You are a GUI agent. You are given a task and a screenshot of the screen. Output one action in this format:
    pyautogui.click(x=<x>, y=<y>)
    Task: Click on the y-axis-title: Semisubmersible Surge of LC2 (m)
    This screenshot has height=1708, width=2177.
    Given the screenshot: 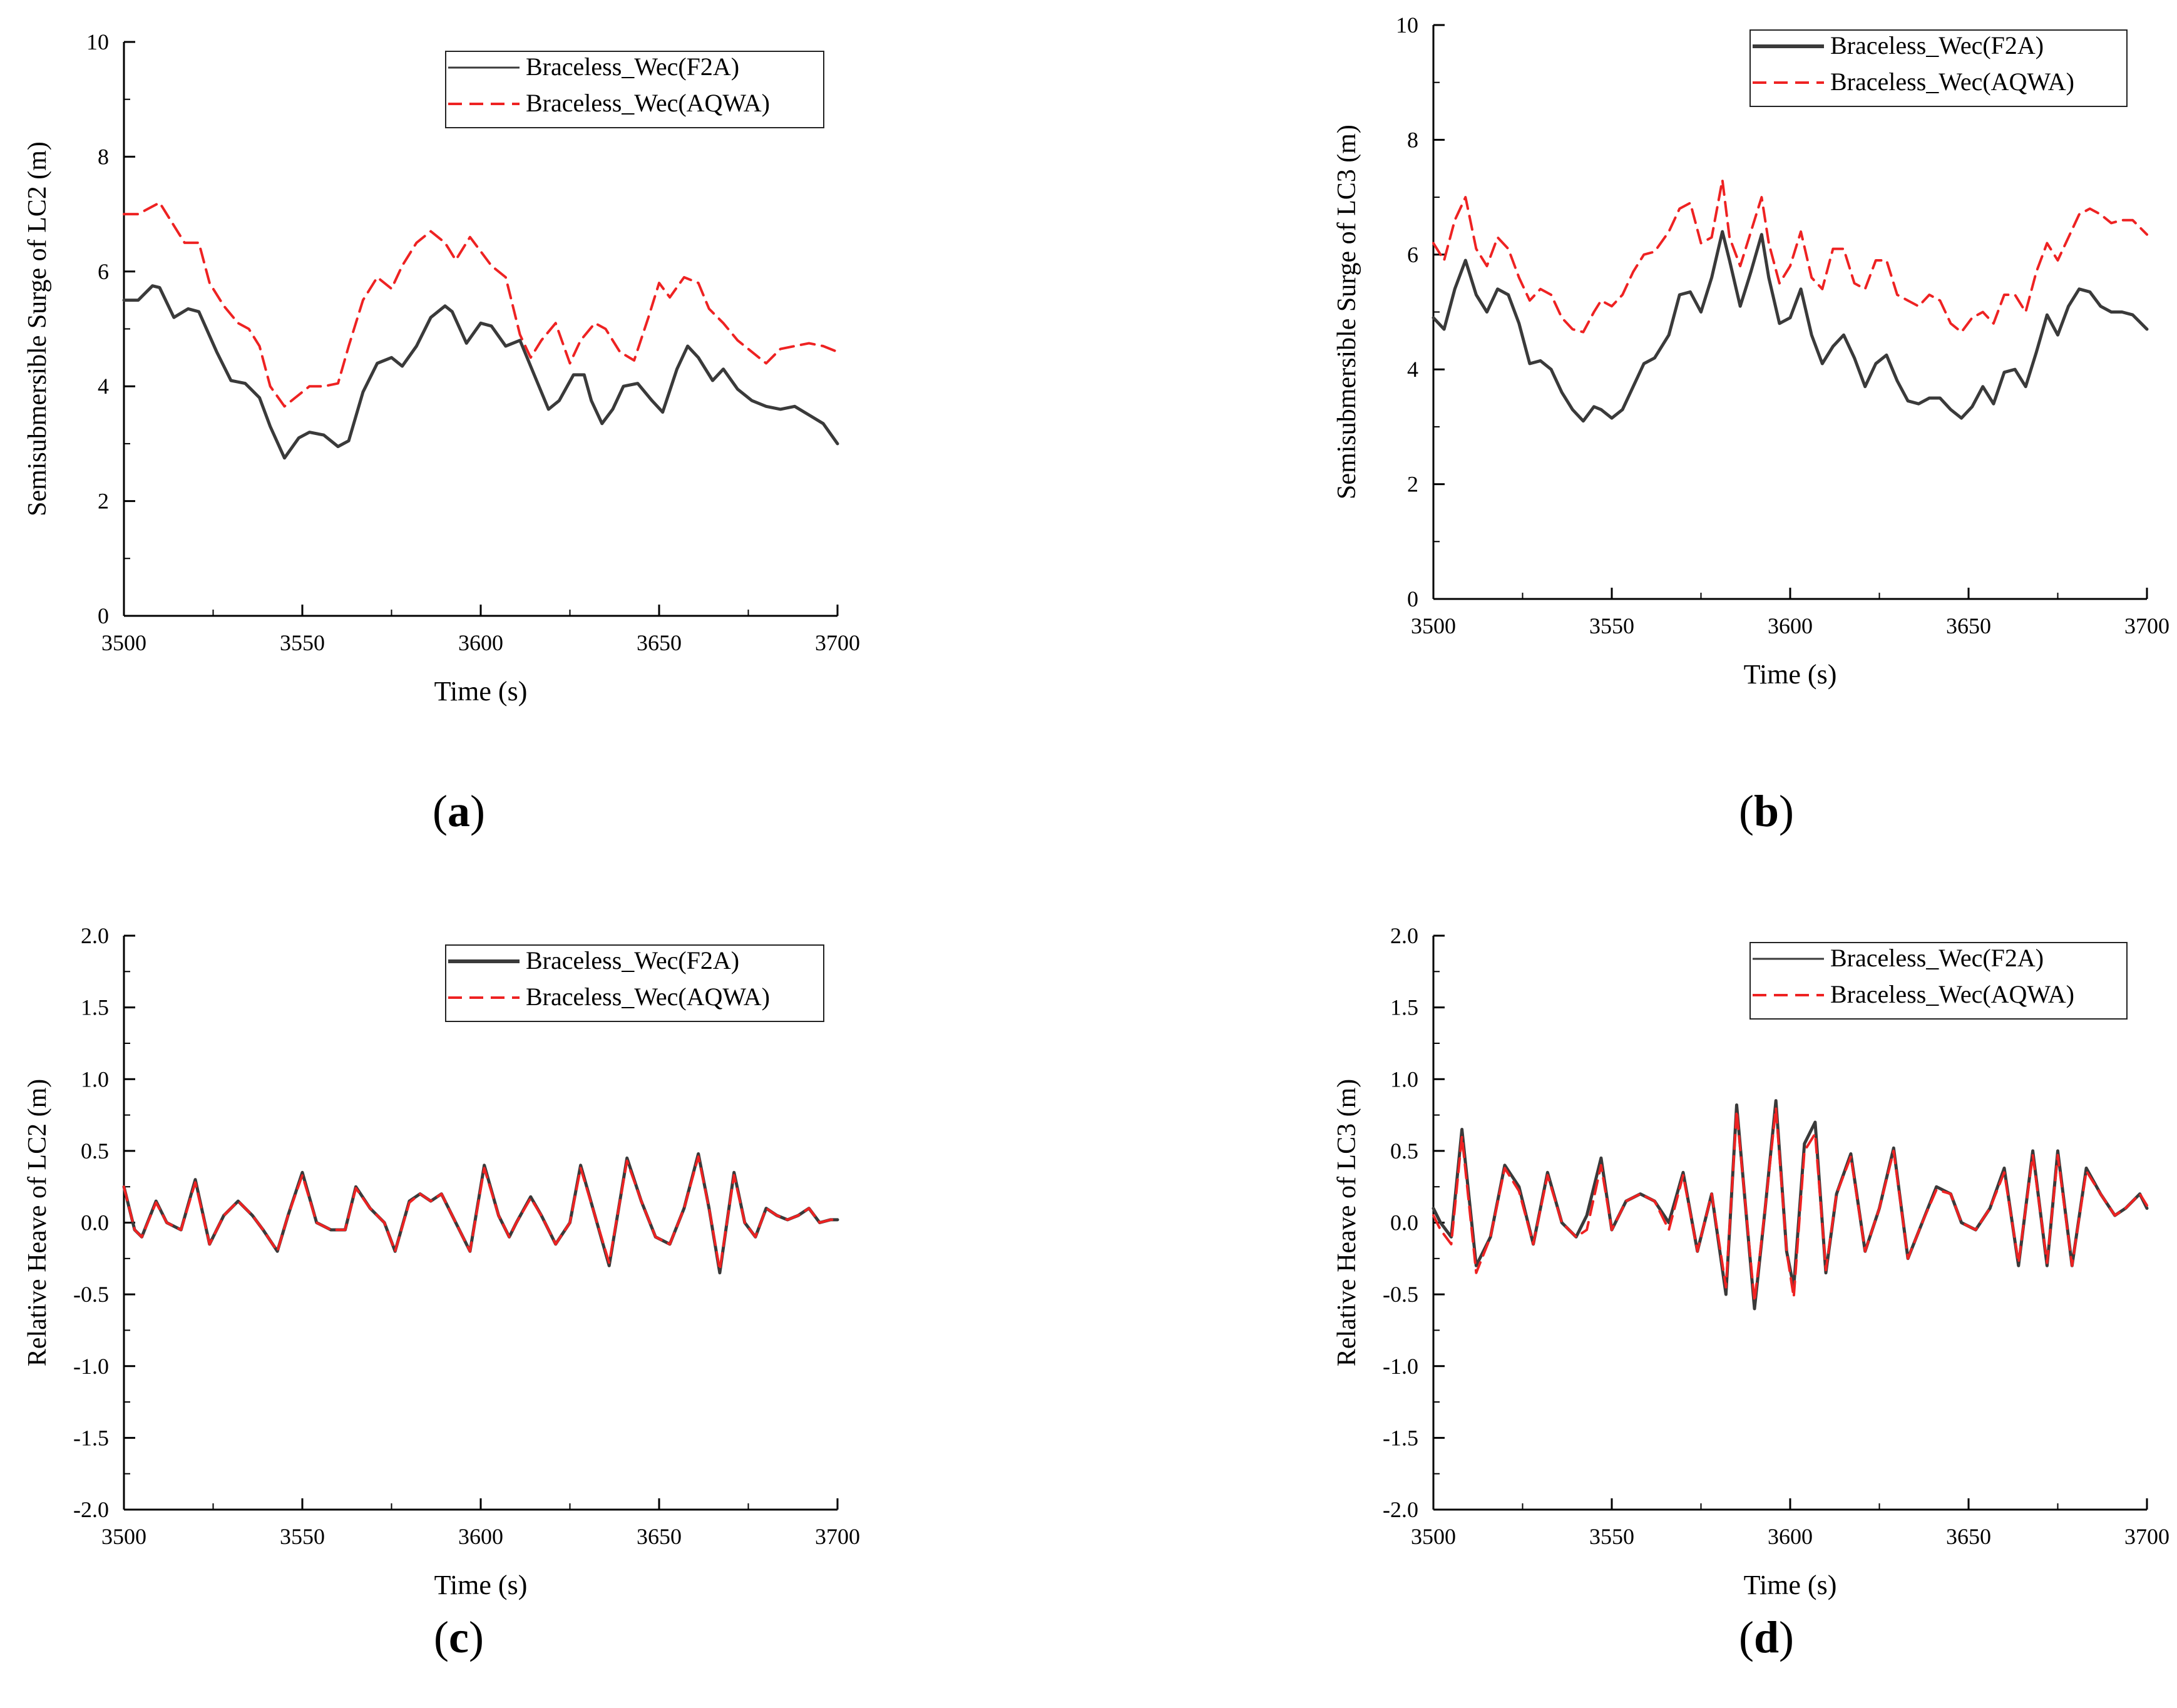 What is the action you would take?
    pyautogui.click(x=37, y=328)
    